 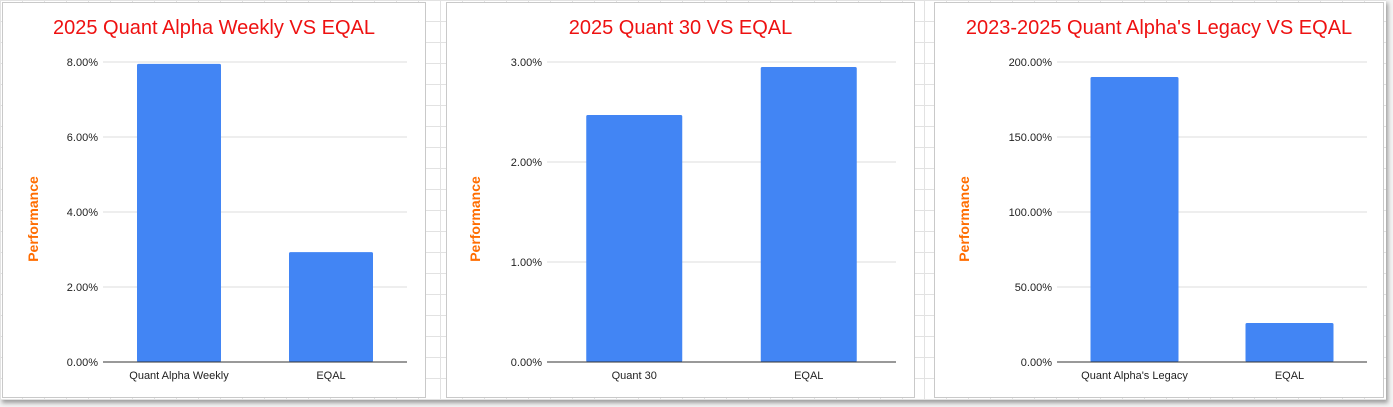 What do you see at coordinates (1159, 28) in the screenshot?
I see `chart-title: 2023-2025 Quant Alpha's Legacy VS EQAL` at bounding box center [1159, 28].